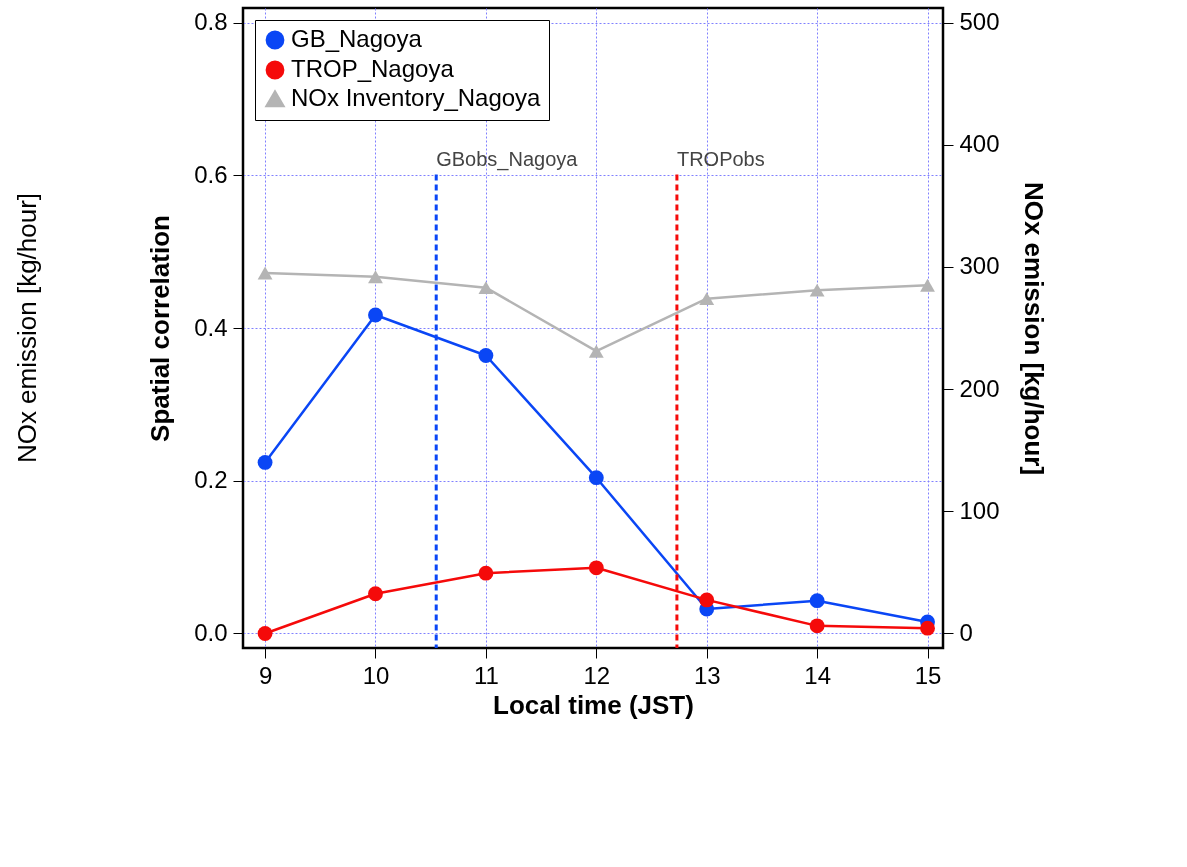  What do you see at coordinates (507, 160) in the screenshot?
I see `ref-line-label: GBobs_Nagoya` at bounding box center [507, 160].